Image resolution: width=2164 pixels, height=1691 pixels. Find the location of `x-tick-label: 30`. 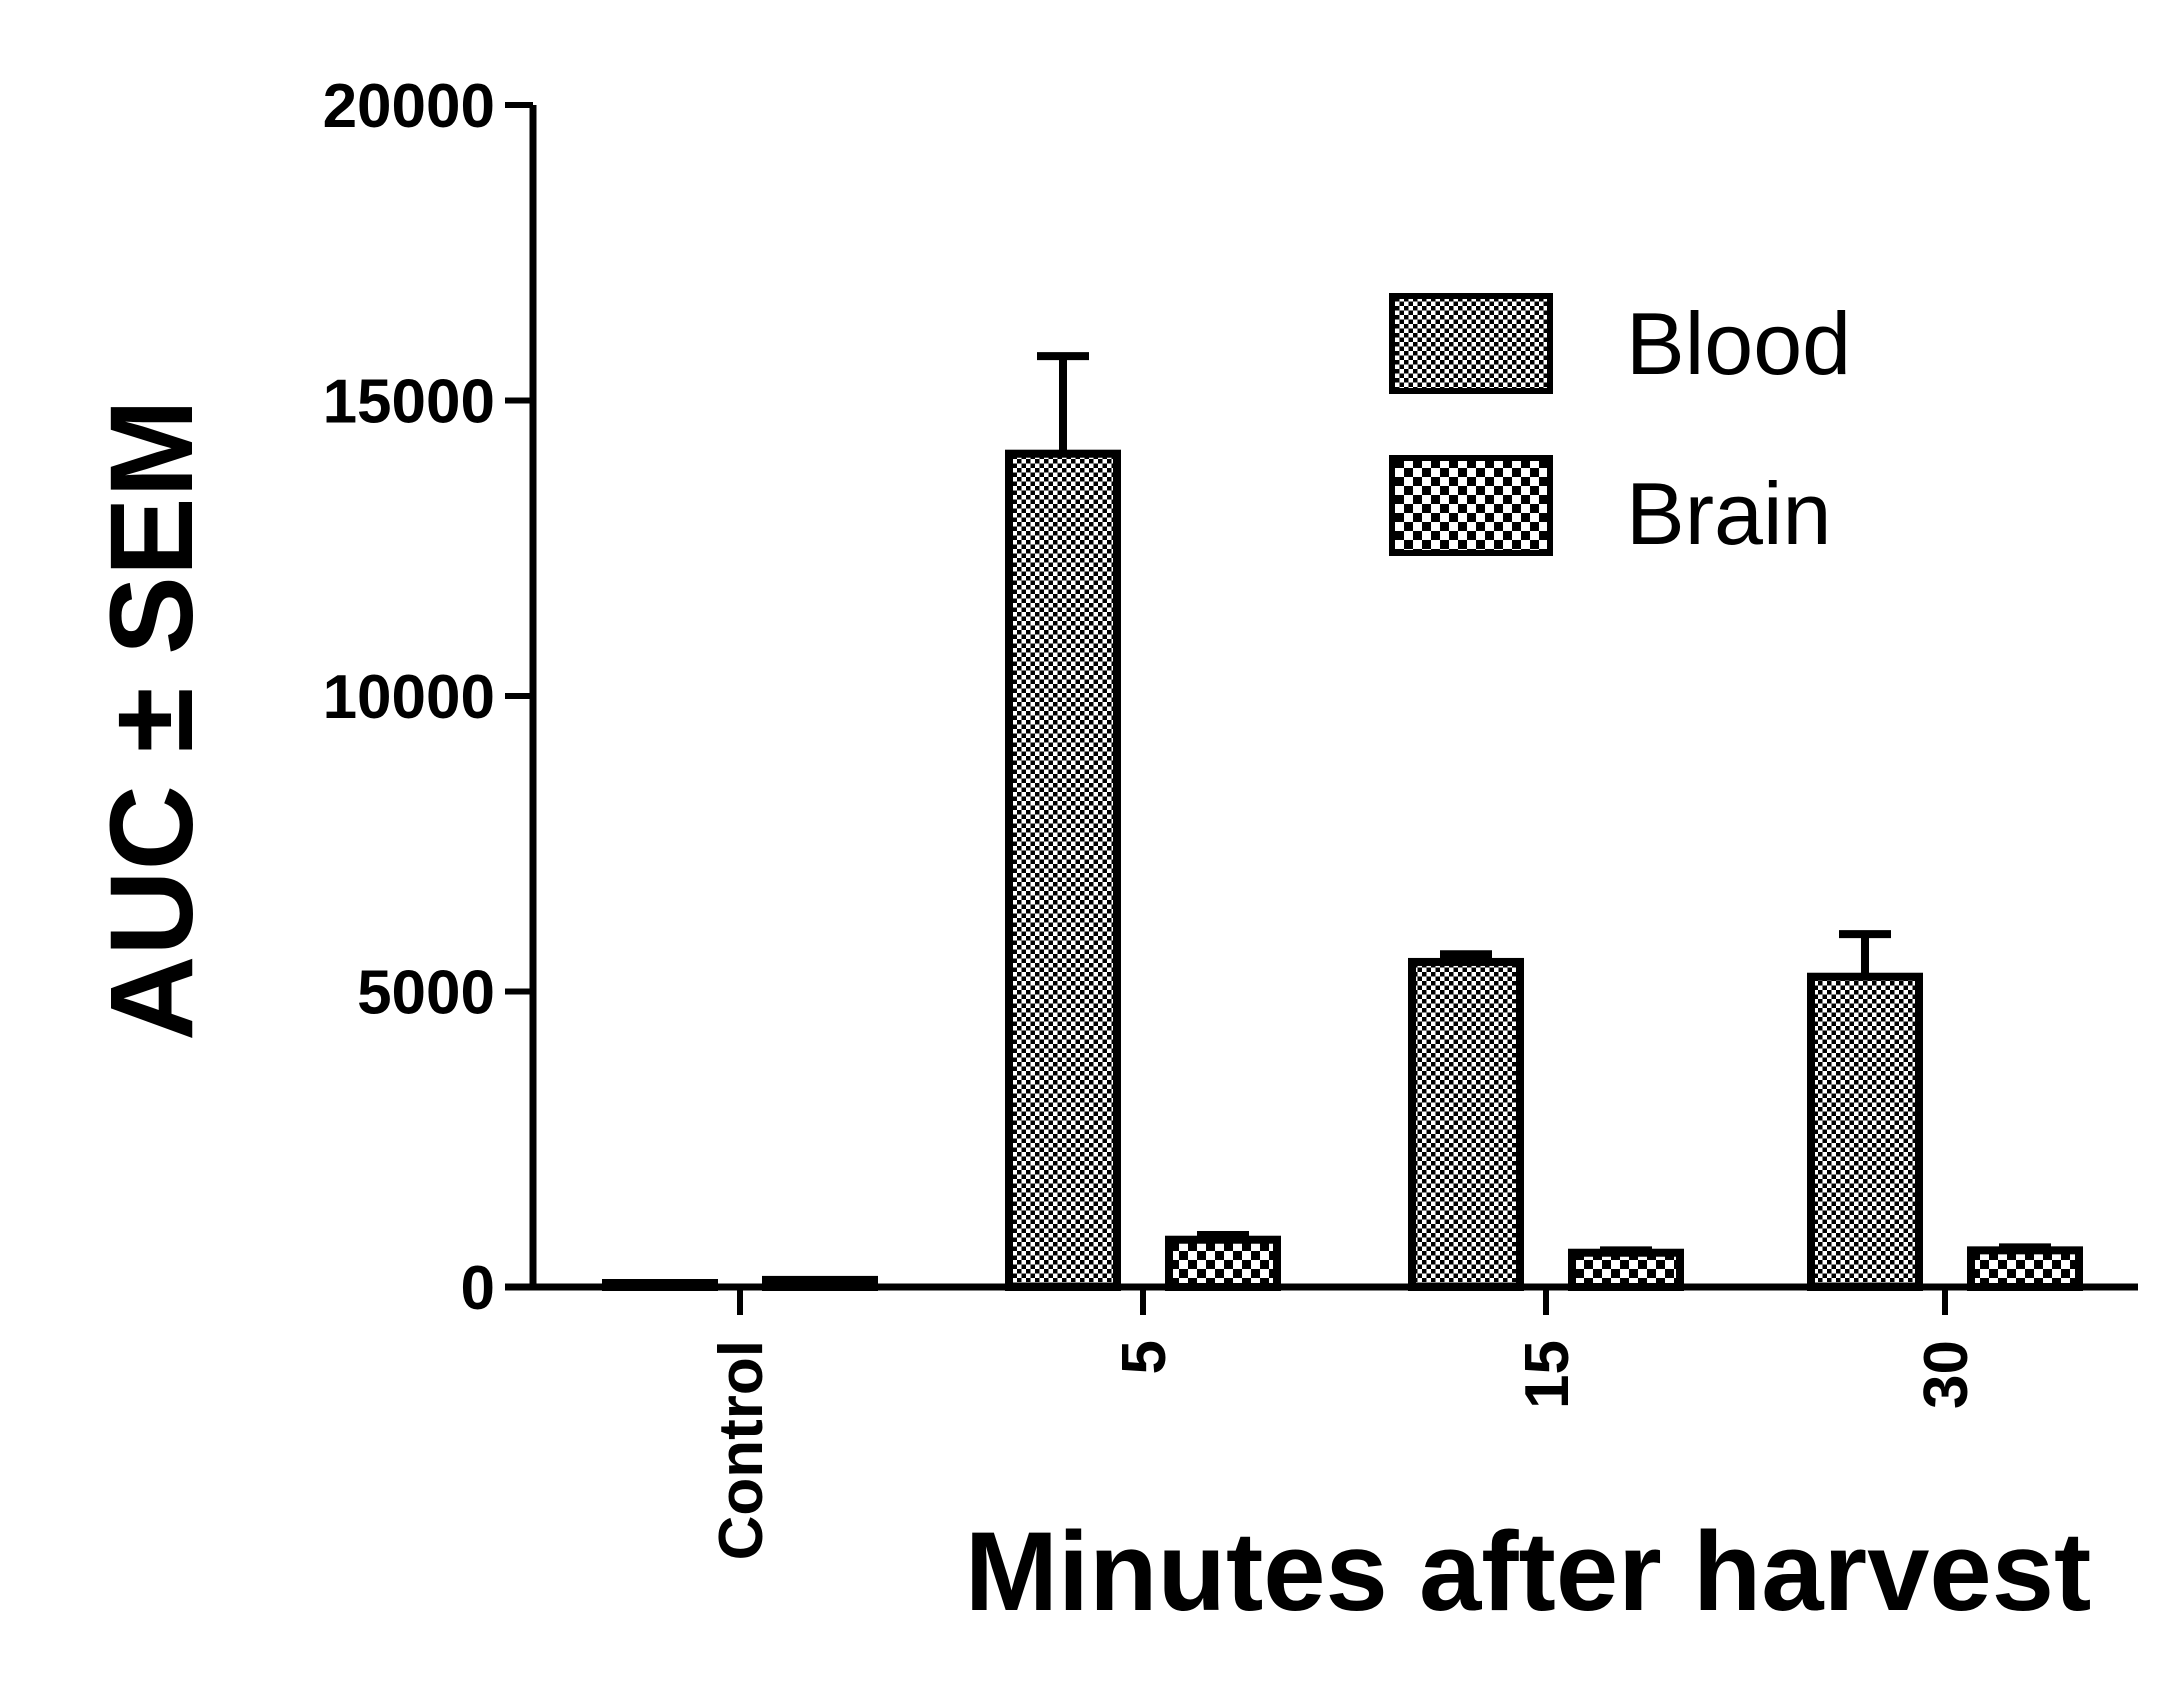

x-tick-label: 30 is located at coordinates (1946, 1374).